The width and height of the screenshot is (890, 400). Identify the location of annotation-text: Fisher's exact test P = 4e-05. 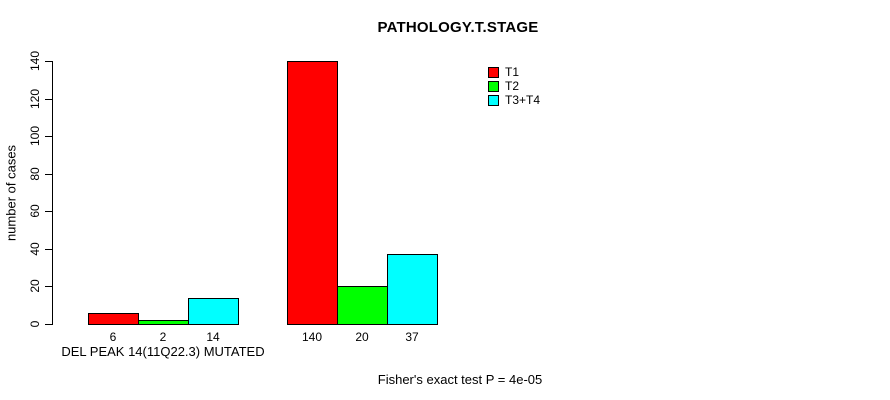
(460, 379).